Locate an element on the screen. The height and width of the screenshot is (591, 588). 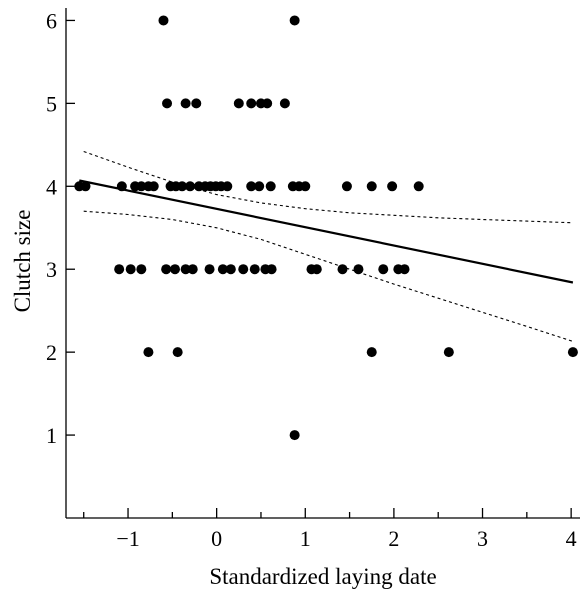
y-tick-label: 6 is located at coordinates (51, 20).